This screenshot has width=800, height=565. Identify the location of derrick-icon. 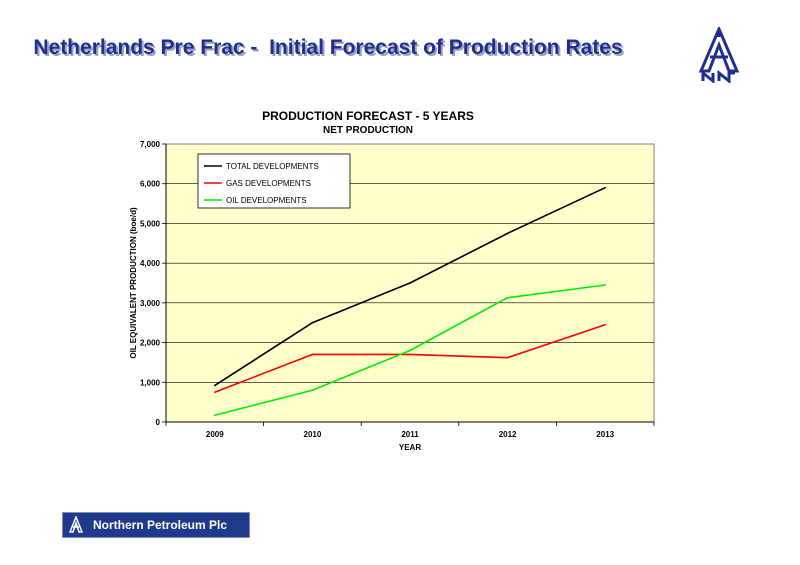
(76, 525).